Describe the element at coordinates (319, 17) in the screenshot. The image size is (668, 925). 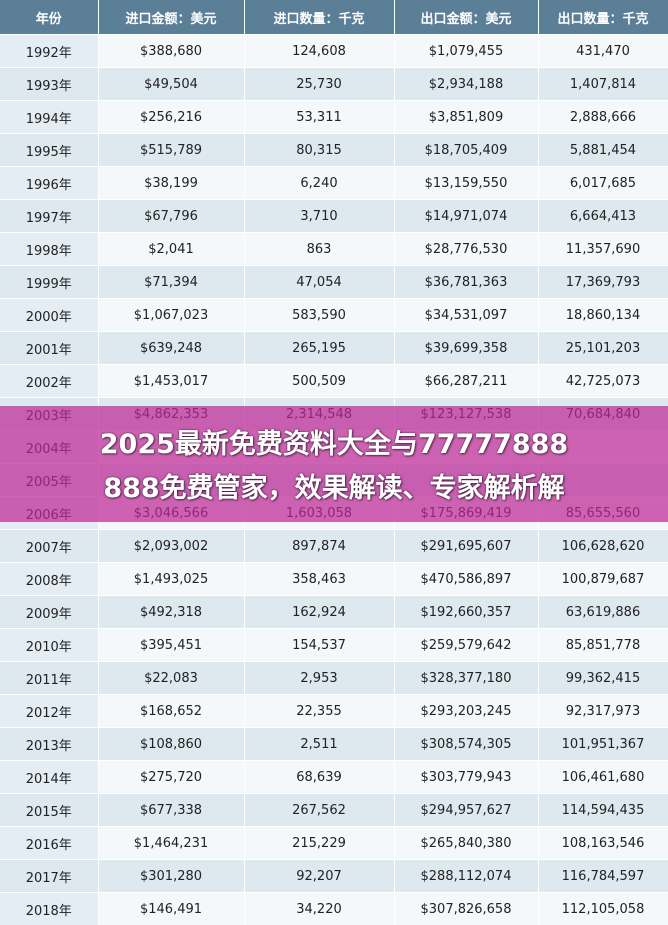
I see `column-header: 进口数量：千克` at that location.